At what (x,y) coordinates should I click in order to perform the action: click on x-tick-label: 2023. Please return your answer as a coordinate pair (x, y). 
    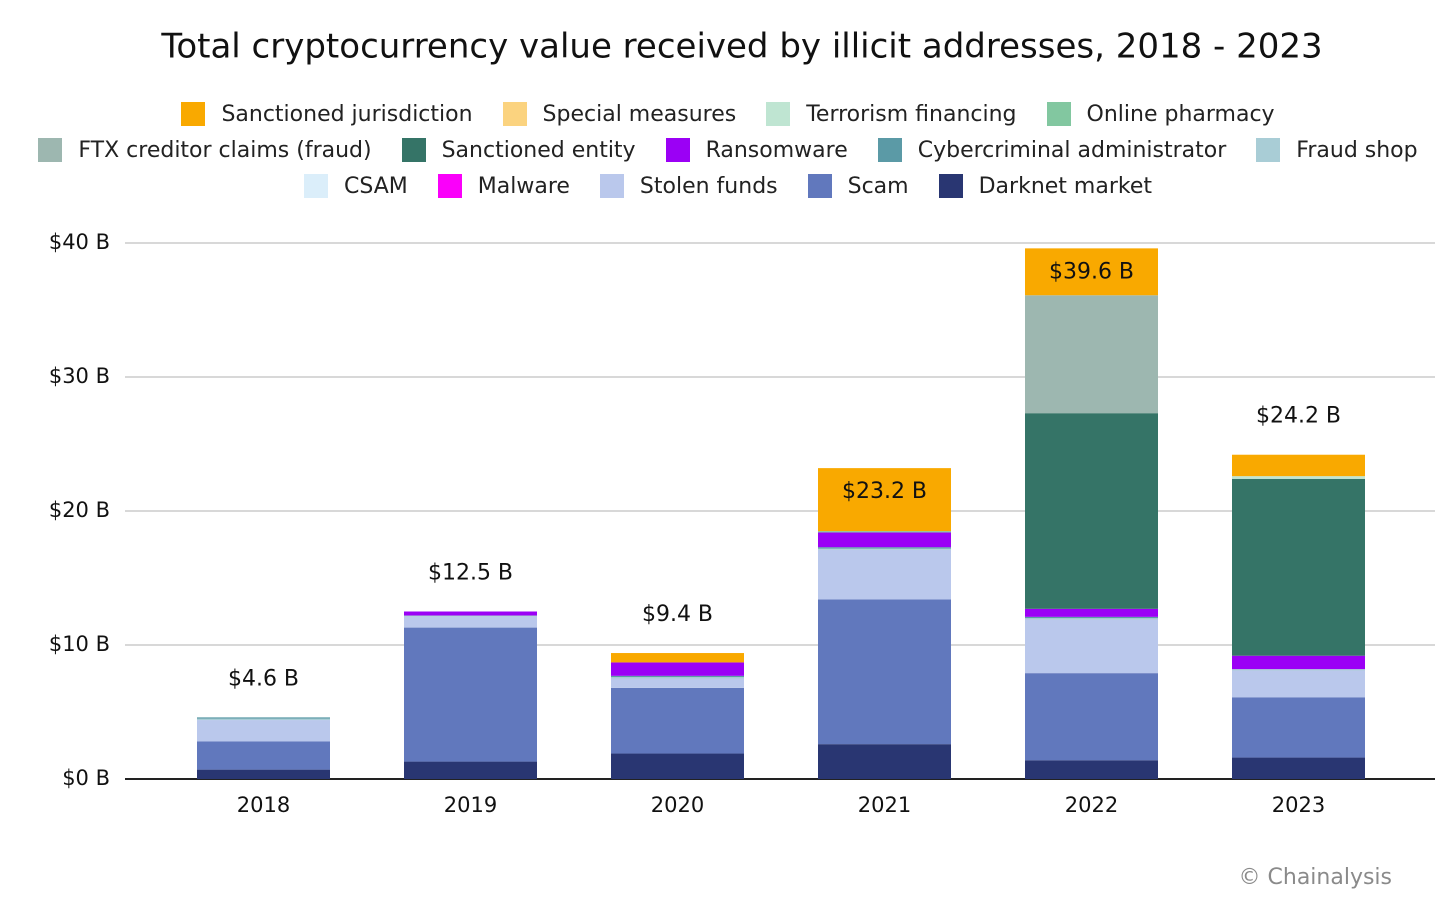
    Looking at the image, I should click on (1298, 805).